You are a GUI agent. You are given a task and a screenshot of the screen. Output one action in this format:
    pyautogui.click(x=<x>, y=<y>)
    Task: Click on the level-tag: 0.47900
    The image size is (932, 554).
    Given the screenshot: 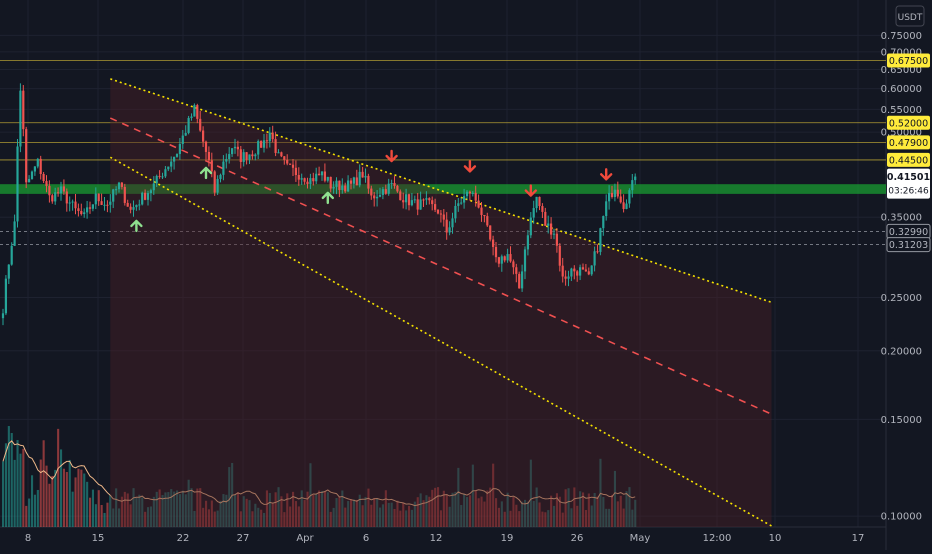 What is the action you would take?
    pyautogui.click(x=908, y=143)
    